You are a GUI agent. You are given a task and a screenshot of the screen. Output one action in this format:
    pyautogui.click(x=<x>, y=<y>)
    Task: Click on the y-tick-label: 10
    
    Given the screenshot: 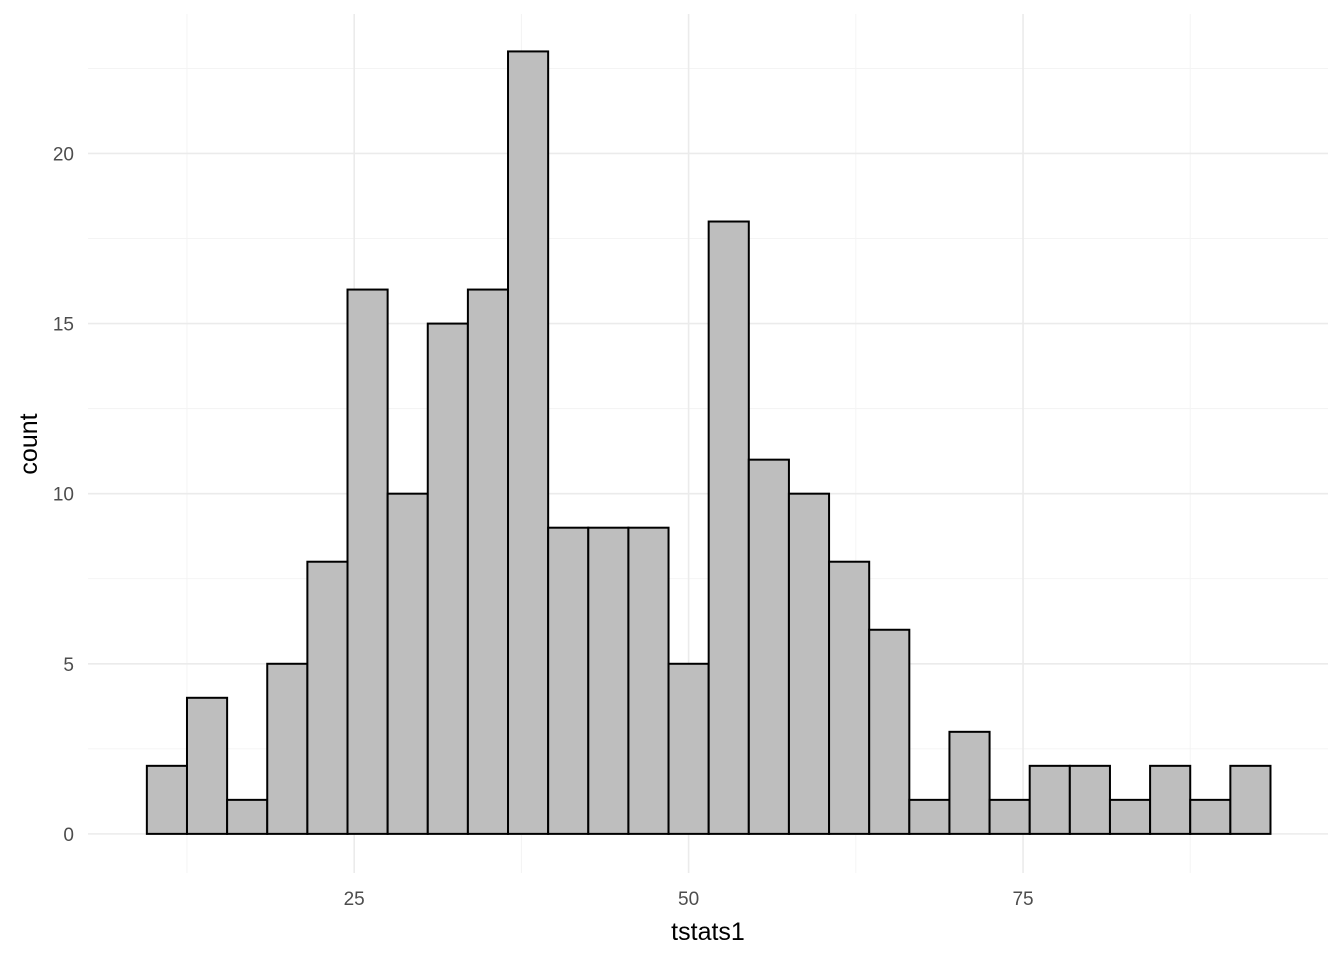 What is the action you would take?
    pyautogui.click(x=63, y=495)
    